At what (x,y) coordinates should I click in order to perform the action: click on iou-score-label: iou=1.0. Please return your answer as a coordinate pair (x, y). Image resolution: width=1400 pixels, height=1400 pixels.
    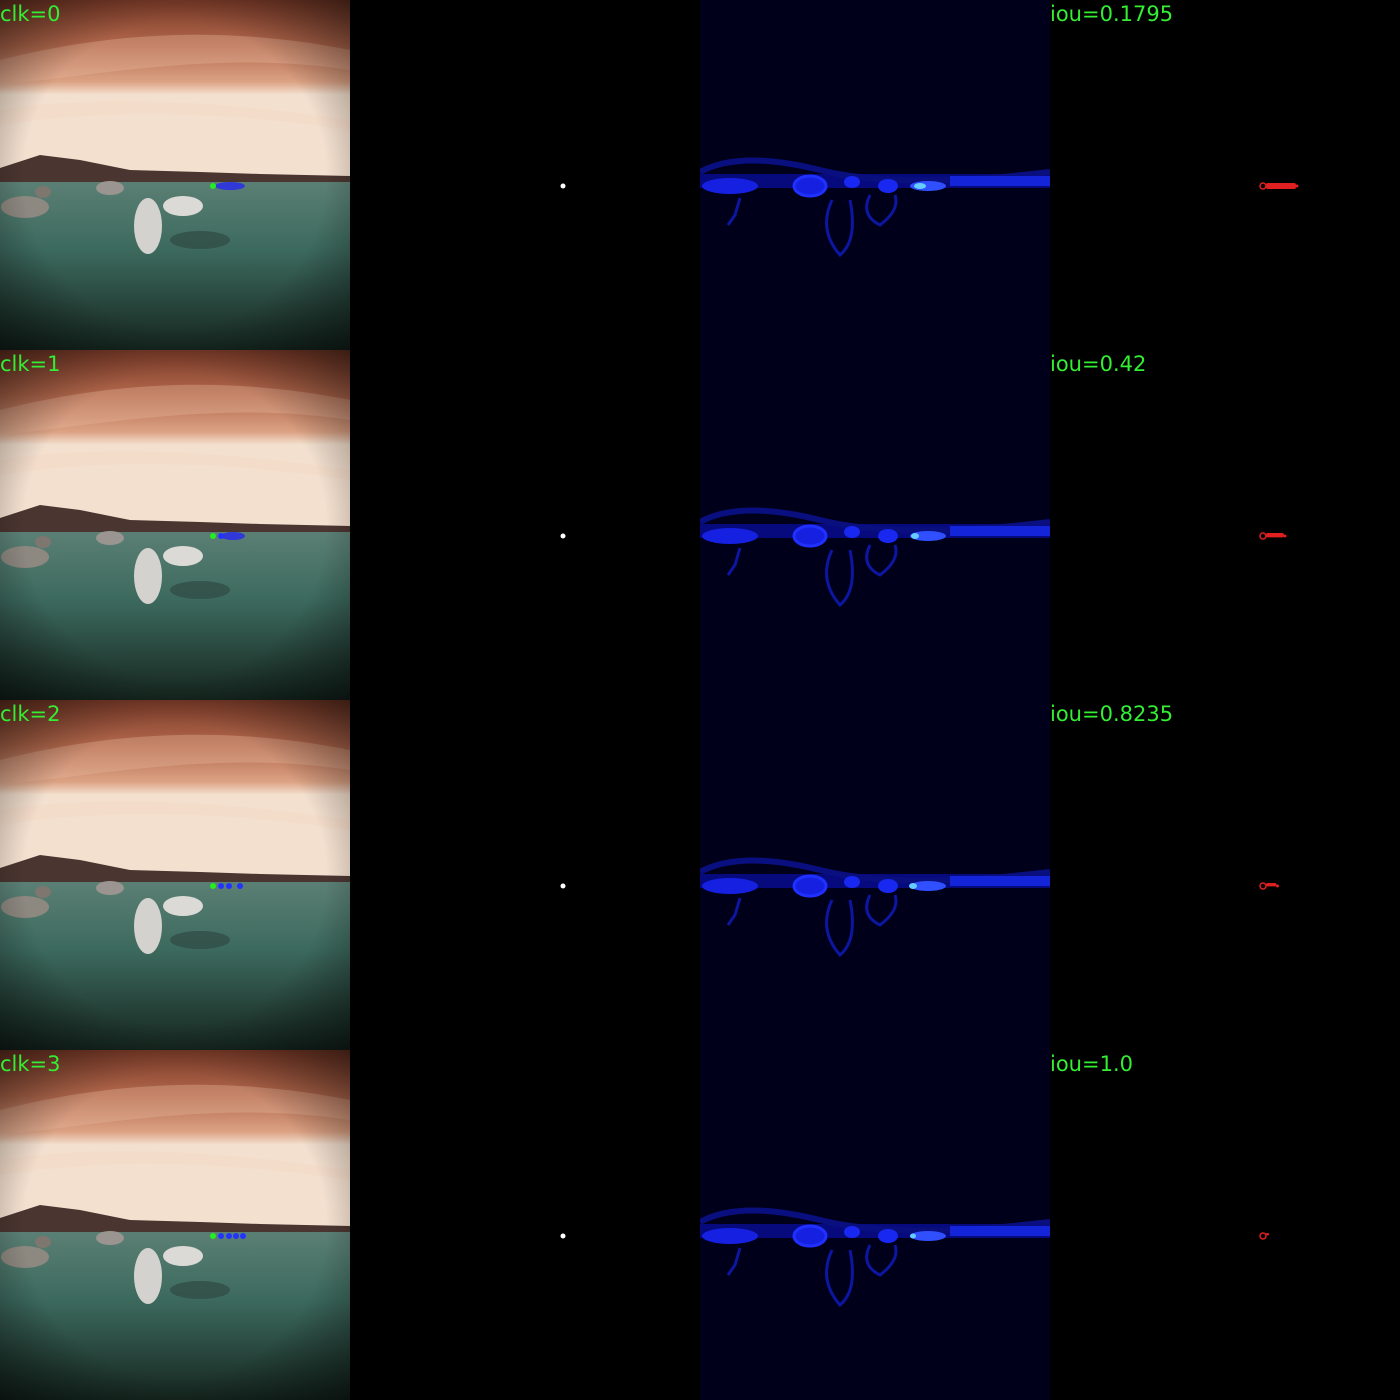
    Looking at the image, I should click on (1091, 1064).